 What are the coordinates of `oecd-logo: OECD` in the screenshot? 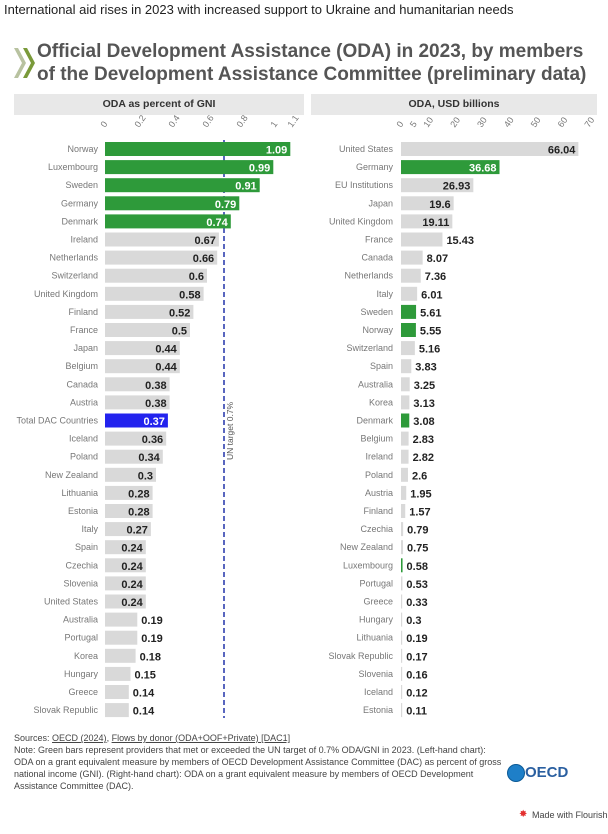 It's located at (547, 772).